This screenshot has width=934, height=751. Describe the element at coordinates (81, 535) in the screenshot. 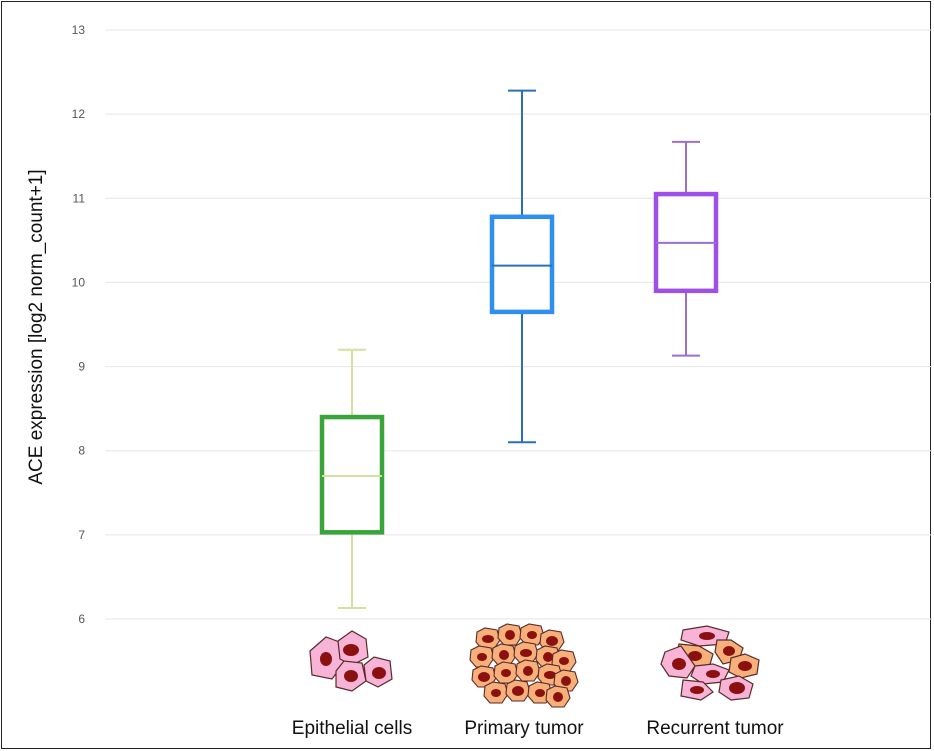

I see `y-tick-label: 7` at that location.